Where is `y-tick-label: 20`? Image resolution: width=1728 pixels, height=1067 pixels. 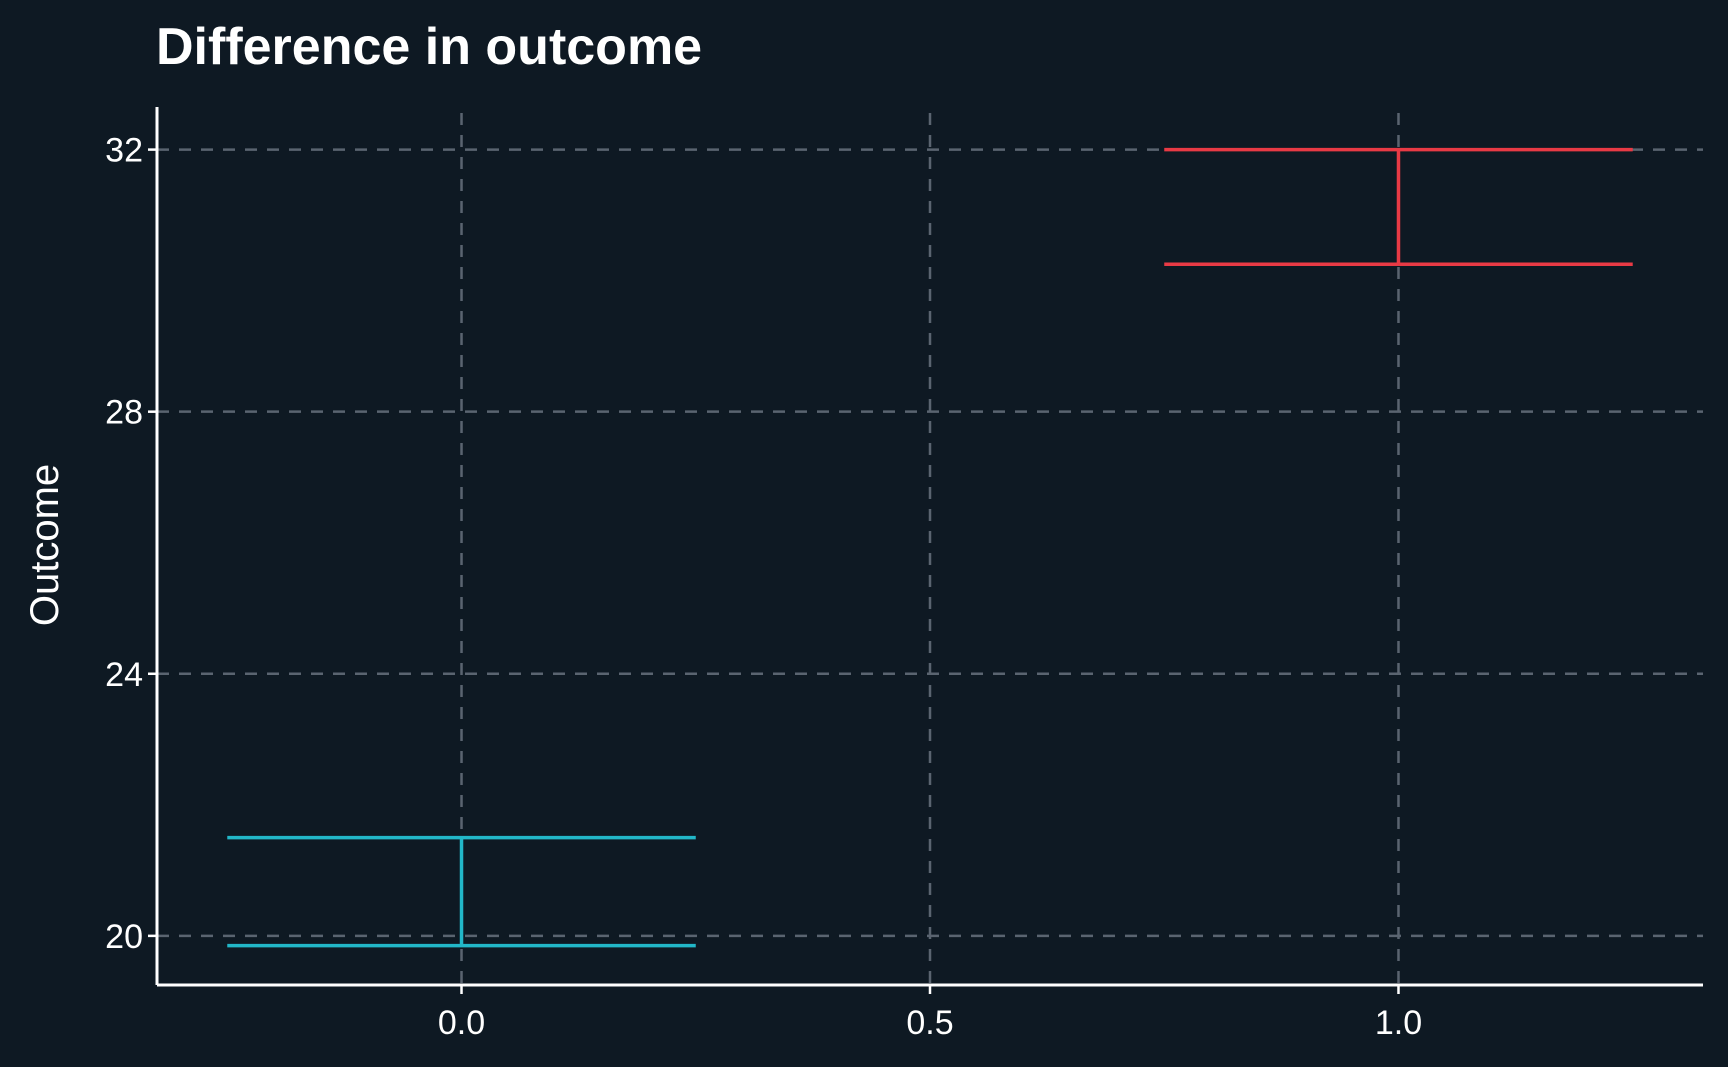 y-tick-label: 20 is located at coordinates (124, 937).